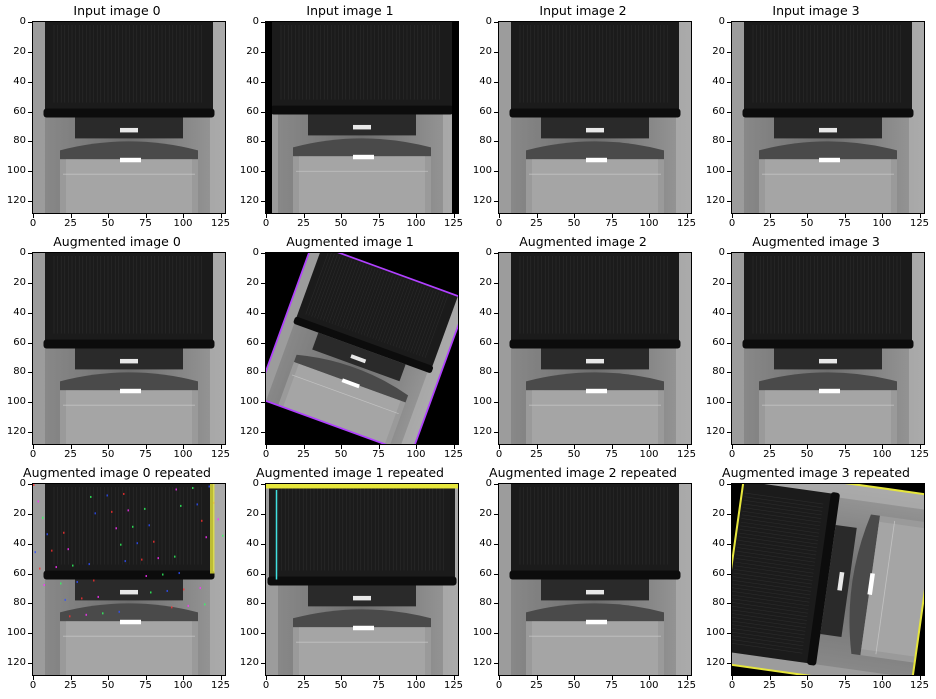  I want to click on panel-title: Input image 2, so click(583, 10).